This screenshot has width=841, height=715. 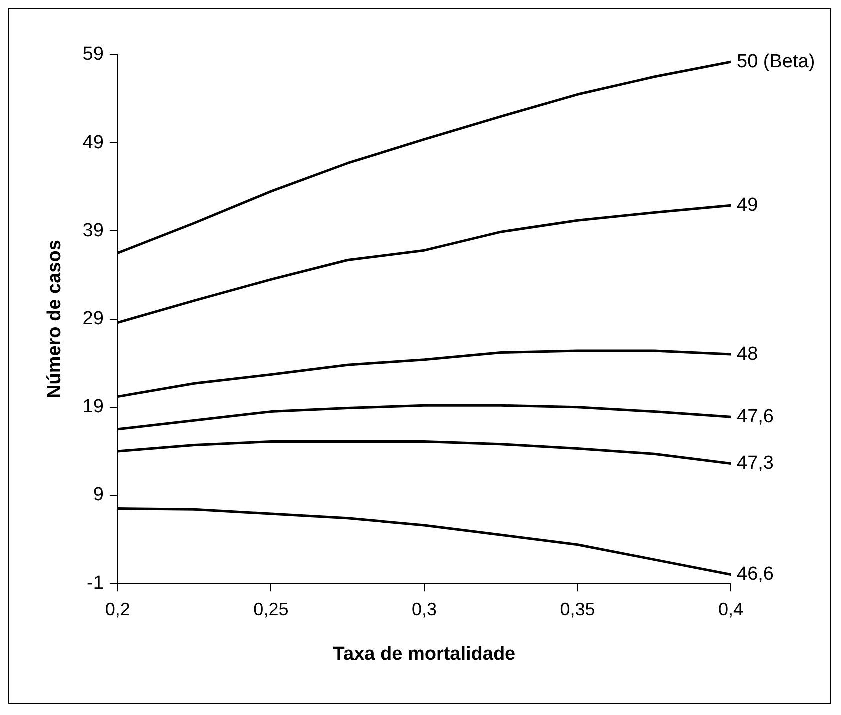 I want to click on x-tick-label: 0,25, so click(x=271, y=609).